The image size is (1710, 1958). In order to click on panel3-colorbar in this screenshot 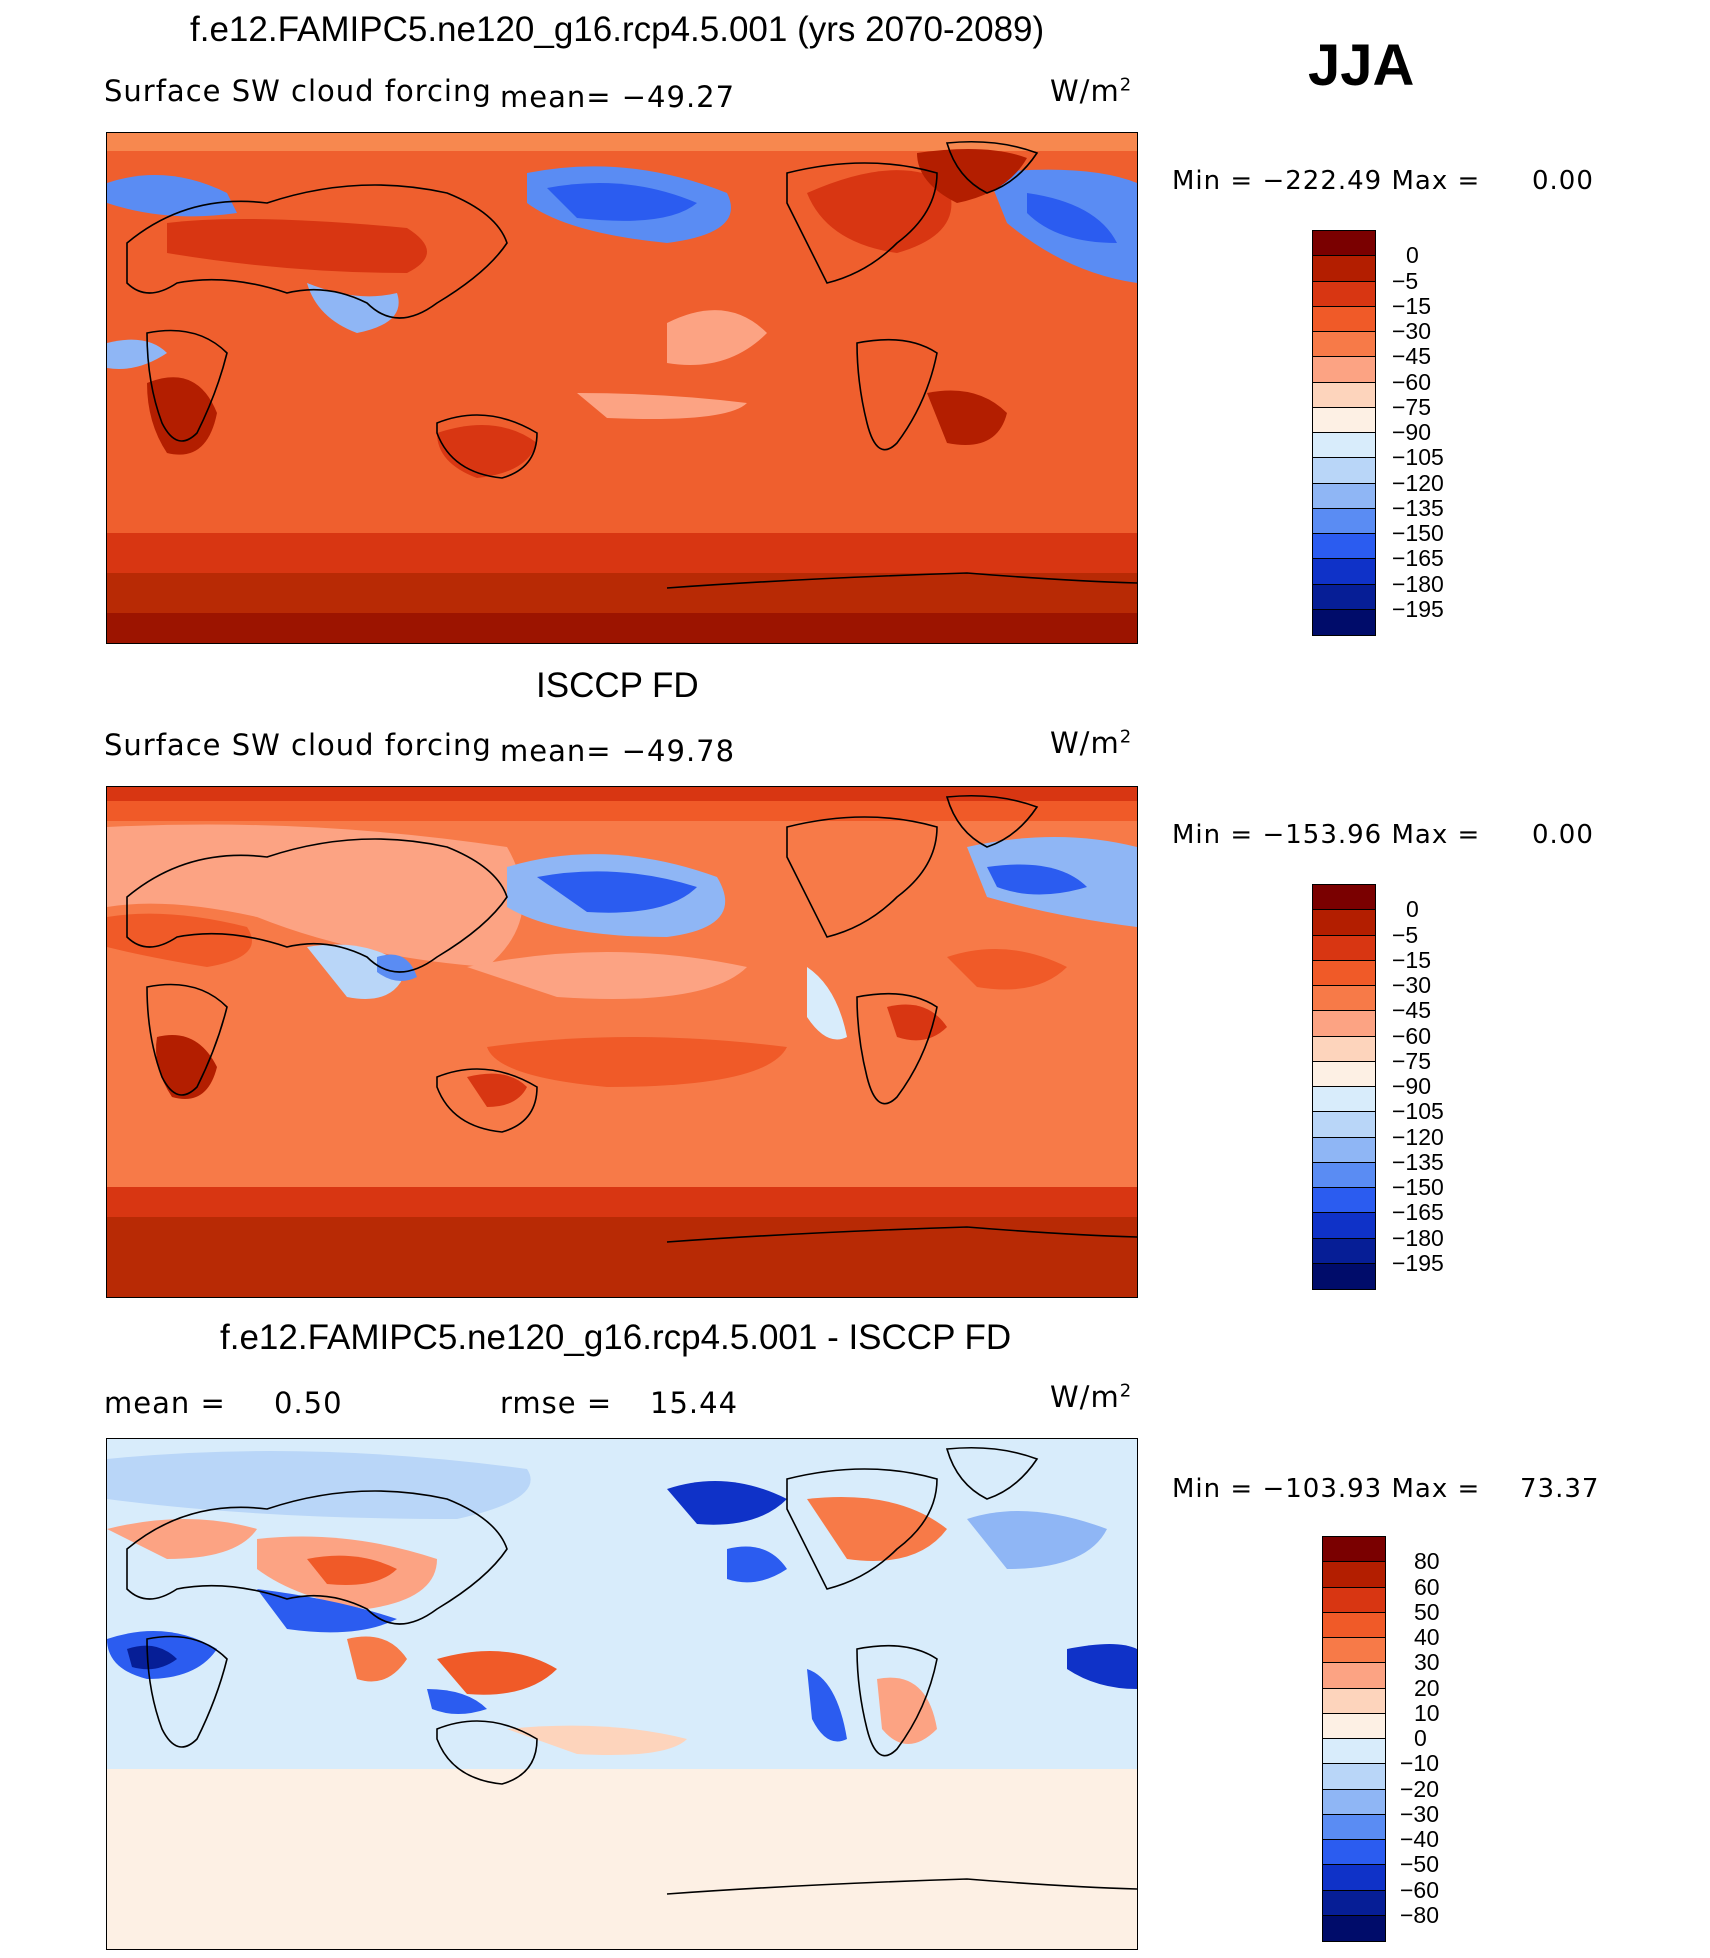, I will do `click(1354, 1739)`.